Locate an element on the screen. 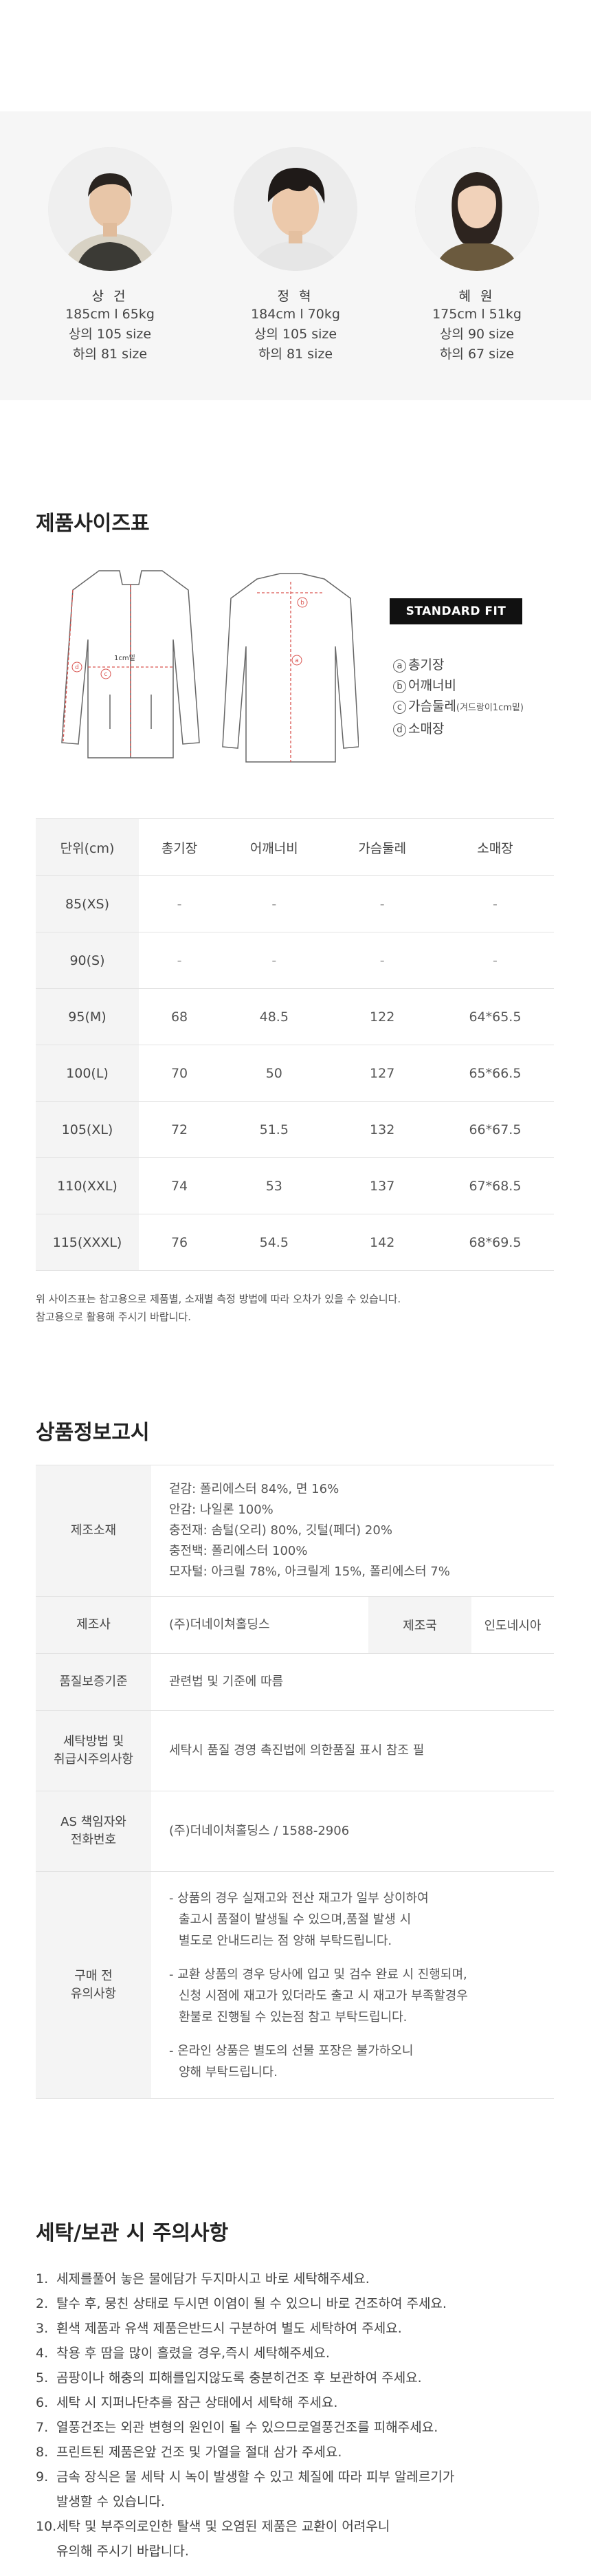 The width and height of the screenshot is (591, 2576). care-text-line: 세탁 및 부주의로인한 탈색 및 오염된 제품은 교환이 어려우니 is located at coordinates (223, 2526).